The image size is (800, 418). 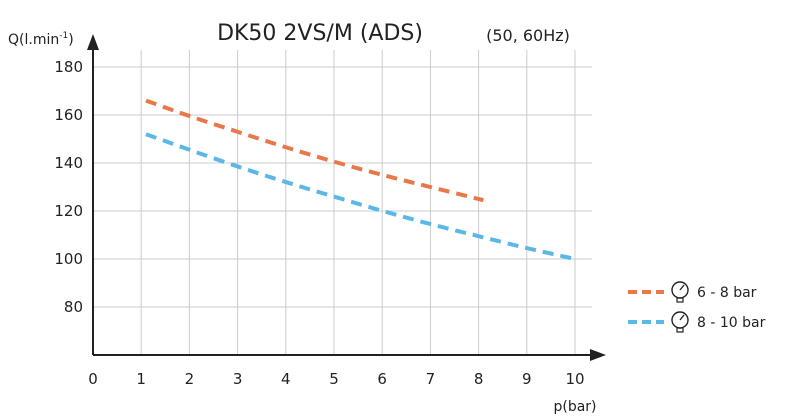 I want to click on x-tick-label: 5, so click(x=334, y=379).